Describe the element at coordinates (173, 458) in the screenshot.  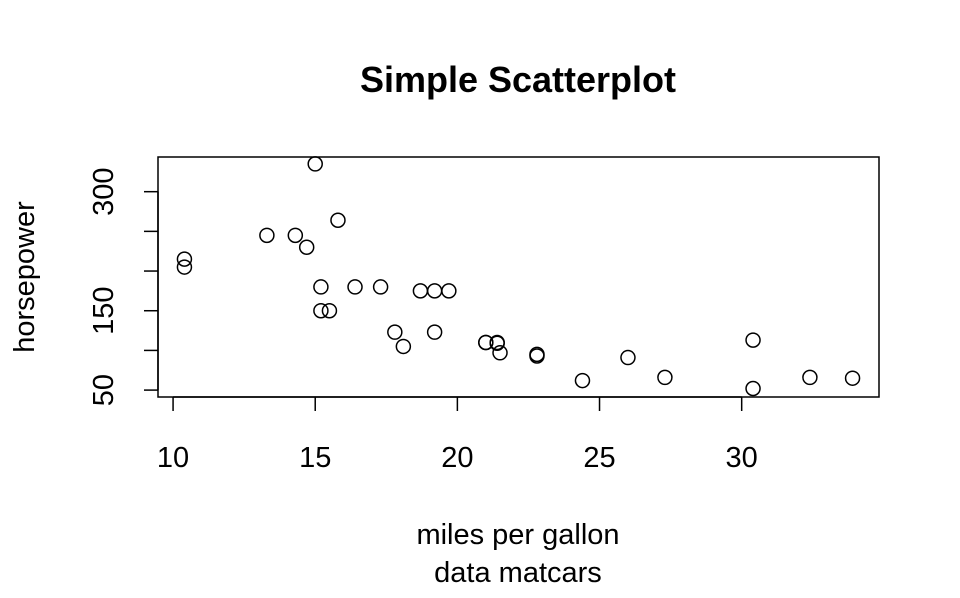
I see `x-tick-label: 10` at that location.